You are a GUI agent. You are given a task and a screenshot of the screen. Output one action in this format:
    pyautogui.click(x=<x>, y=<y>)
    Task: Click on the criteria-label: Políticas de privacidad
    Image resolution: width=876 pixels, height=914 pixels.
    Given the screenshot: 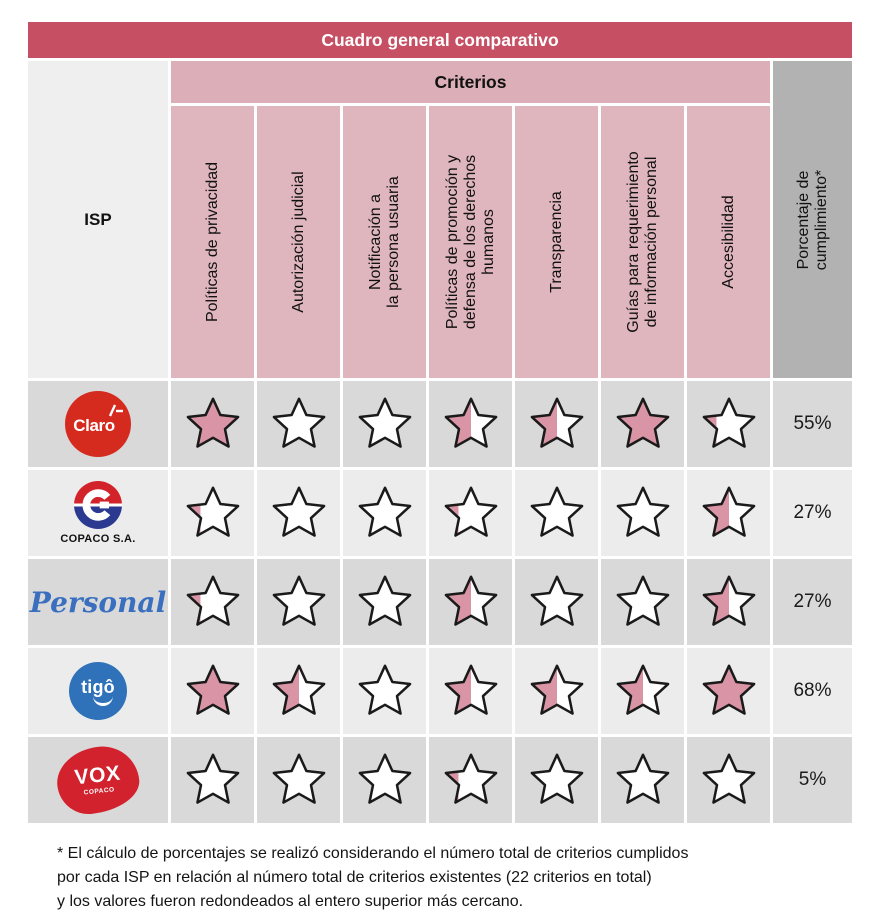 What is the action you would take?
    pyautogui.click(x=212, y=242)
    